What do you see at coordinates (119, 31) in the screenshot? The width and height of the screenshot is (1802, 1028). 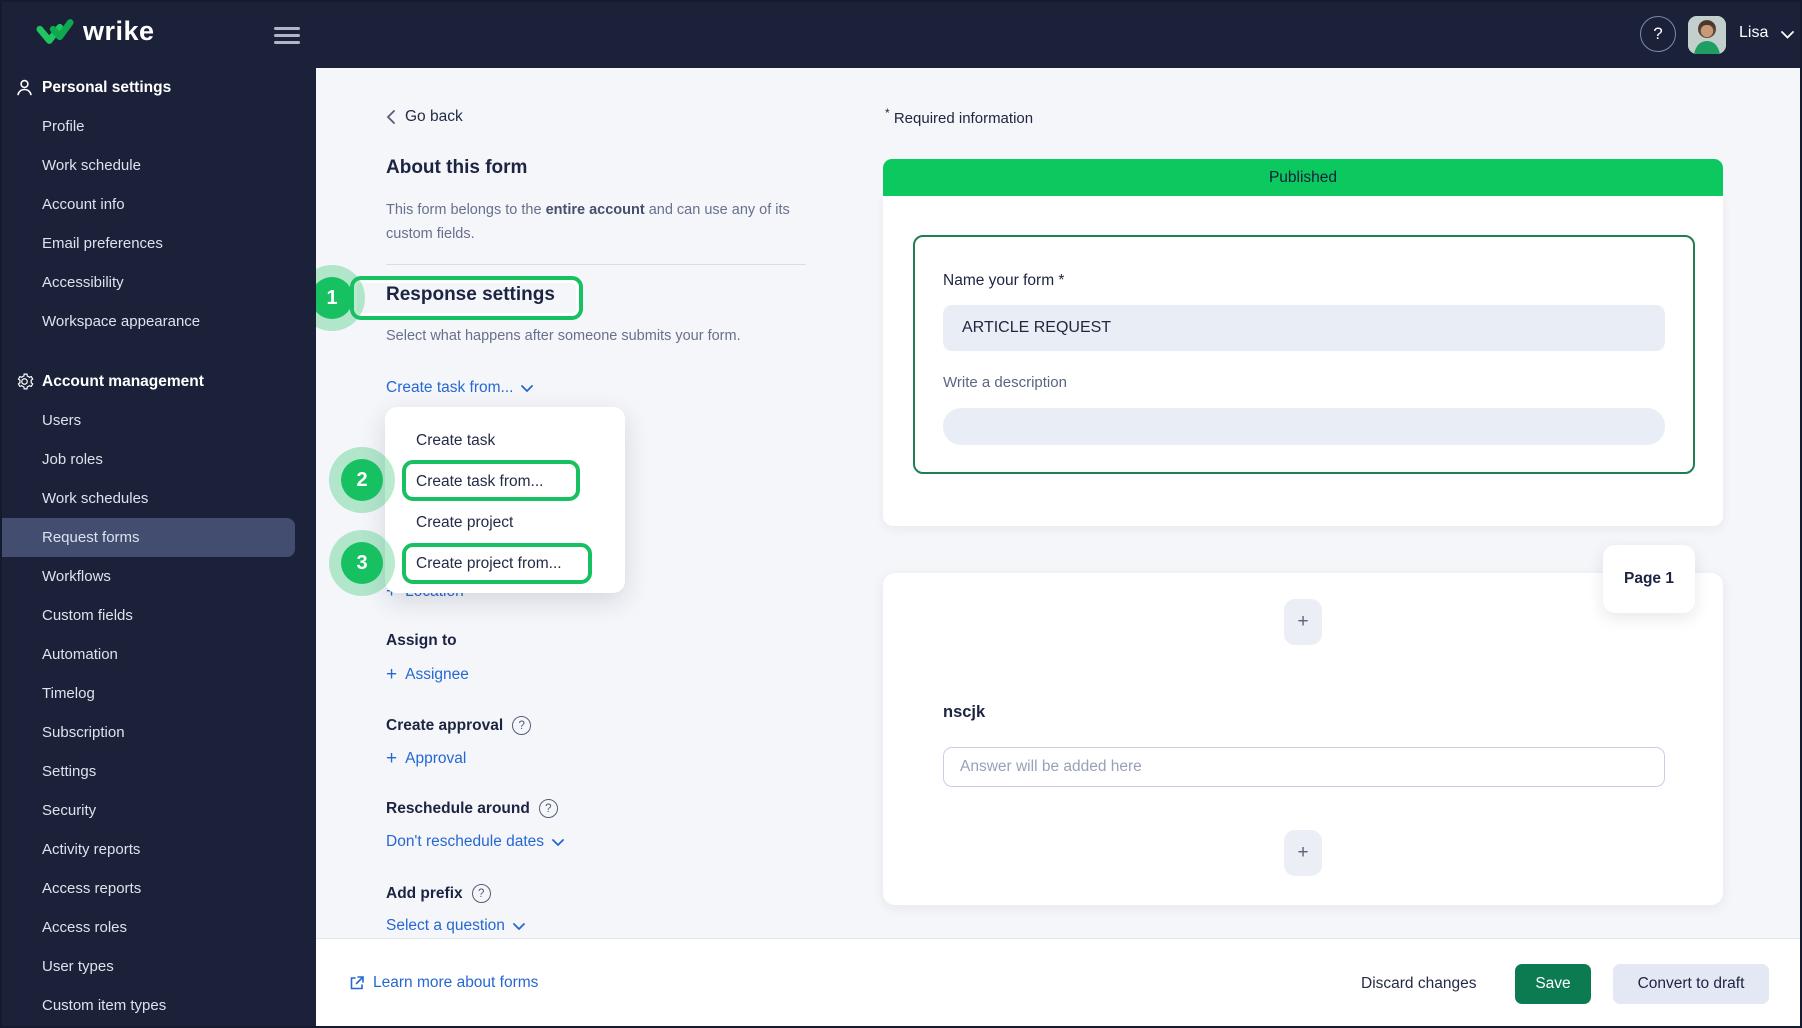 I see `brand-name: wrike` at bounding box center [119, 31].